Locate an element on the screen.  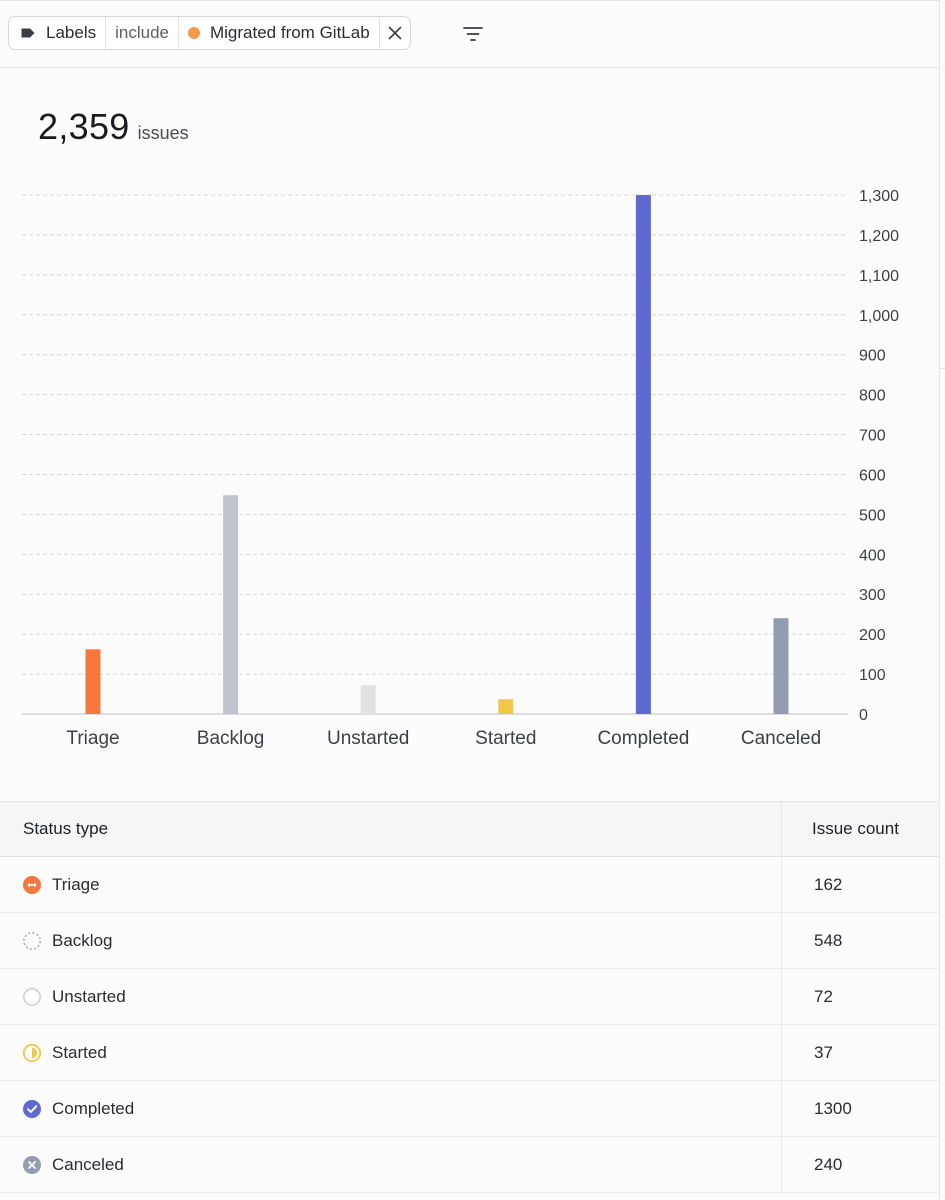
bar-triage is located at coordinates (93, 681).